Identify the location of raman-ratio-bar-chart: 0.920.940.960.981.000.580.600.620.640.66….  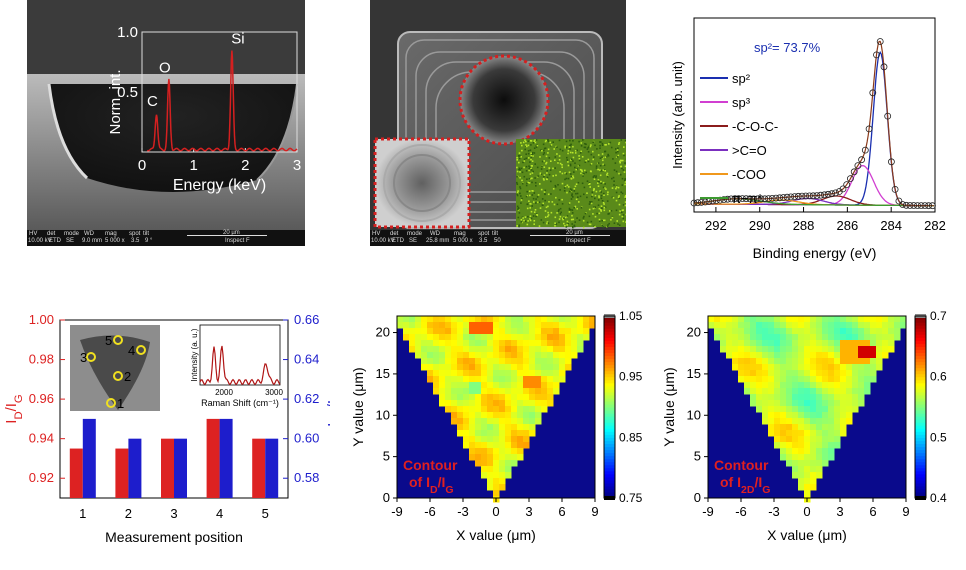
(166, 428).